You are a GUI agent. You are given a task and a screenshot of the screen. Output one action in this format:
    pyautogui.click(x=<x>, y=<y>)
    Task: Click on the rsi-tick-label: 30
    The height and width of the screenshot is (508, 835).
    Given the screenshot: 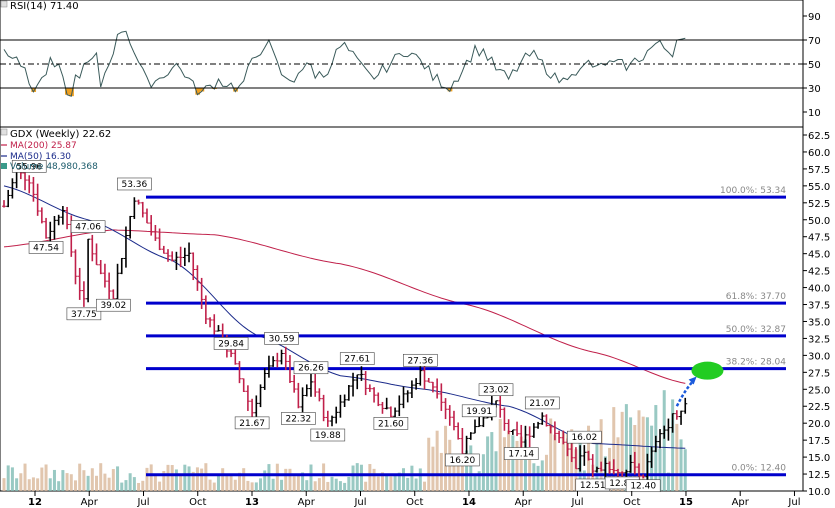 What is the action you would take?
    pyautogui.click(x=814, y=89)
    